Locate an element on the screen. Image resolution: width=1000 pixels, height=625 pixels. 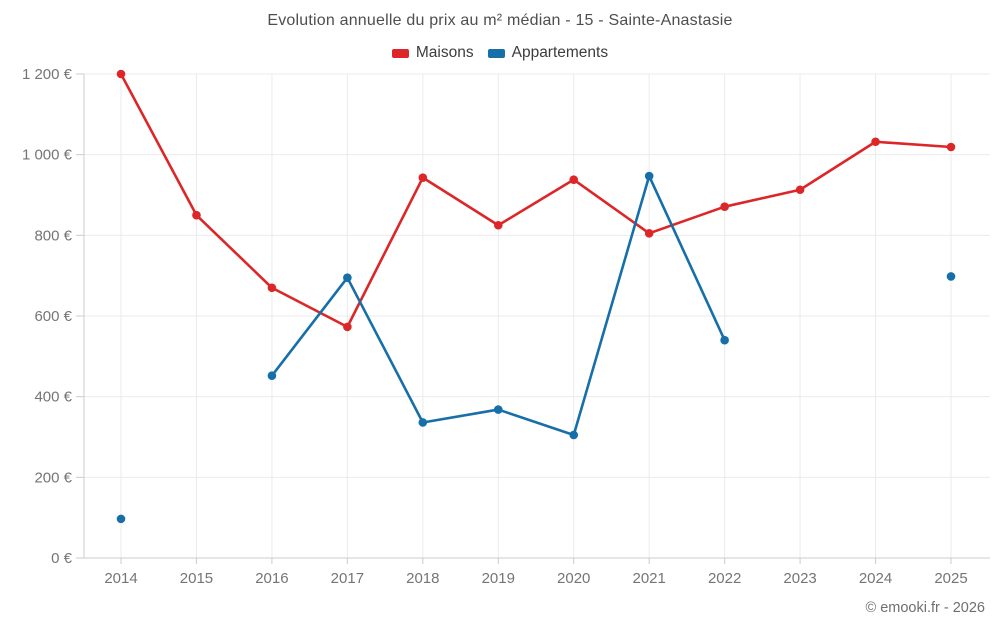
x-tick-label: 2023 is located at coordinates (799, 578).